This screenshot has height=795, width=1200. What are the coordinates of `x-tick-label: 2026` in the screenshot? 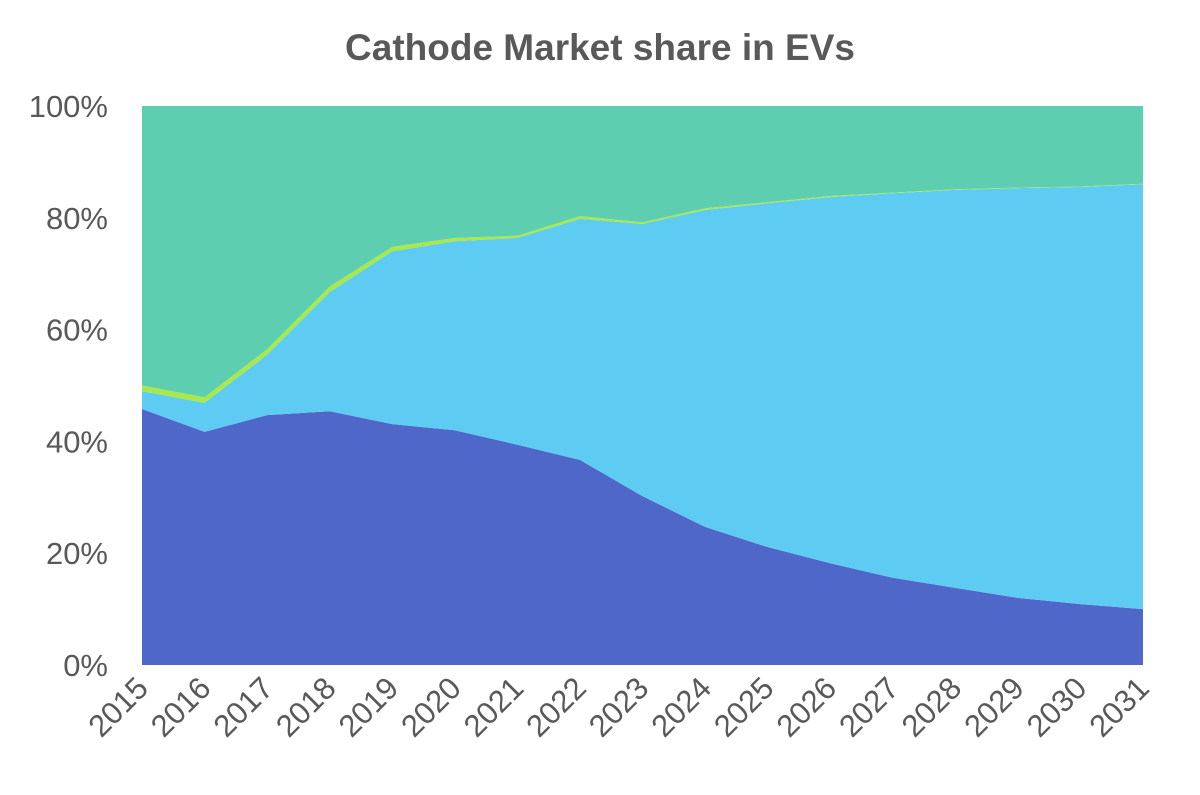 It's located at (807, 707).